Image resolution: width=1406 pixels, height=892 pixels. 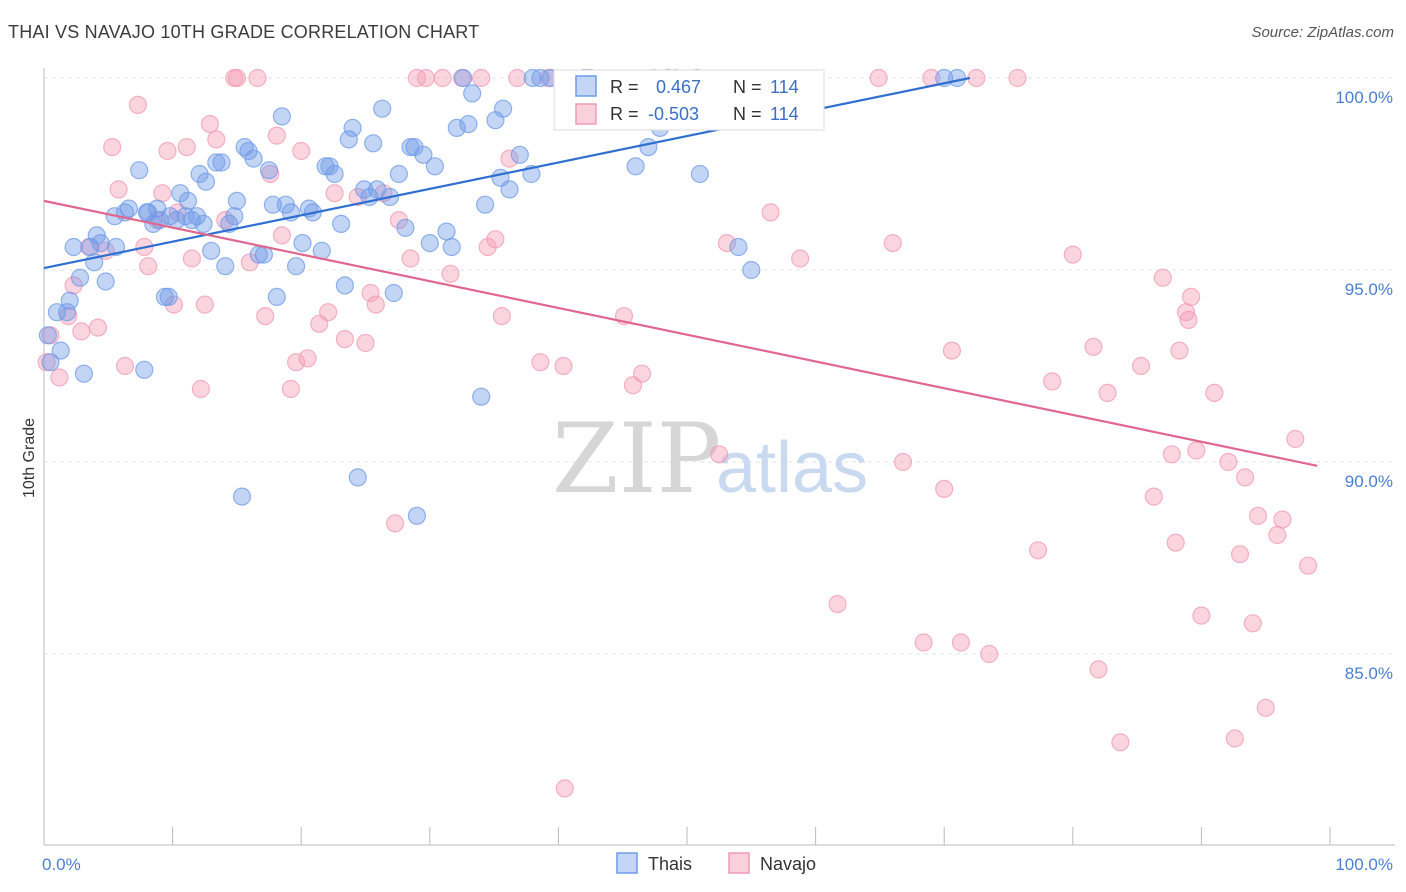 I want to click on legend-navajo-swatch, so click(x=739, y=863).